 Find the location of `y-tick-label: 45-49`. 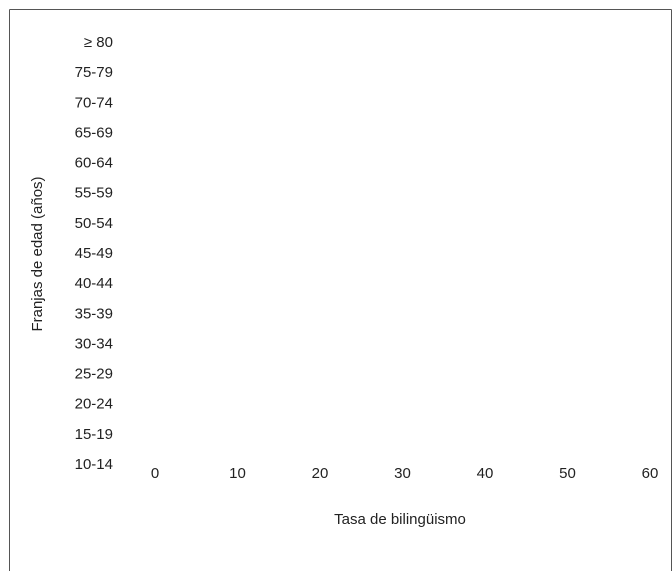

y-tick-label: 45-49 is located at coordinates (94, 253).